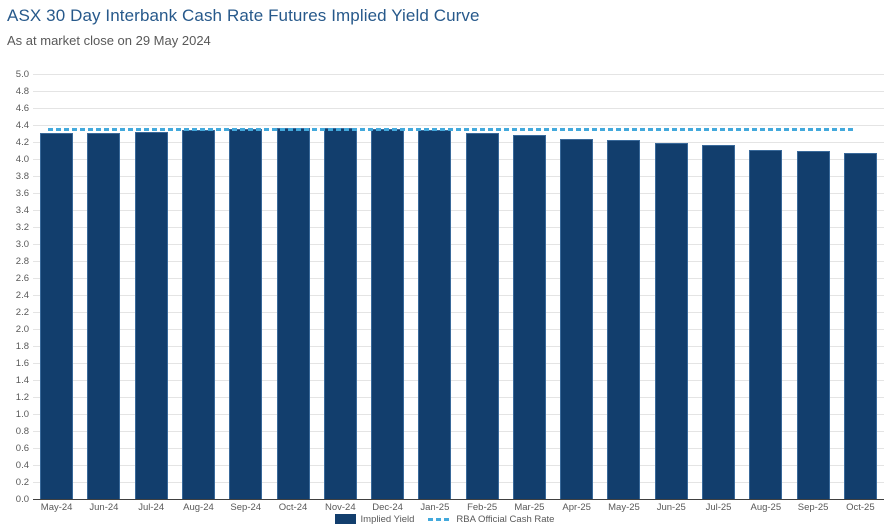  I want to click on x-tick-label: Sep-24, so click(246, 507).